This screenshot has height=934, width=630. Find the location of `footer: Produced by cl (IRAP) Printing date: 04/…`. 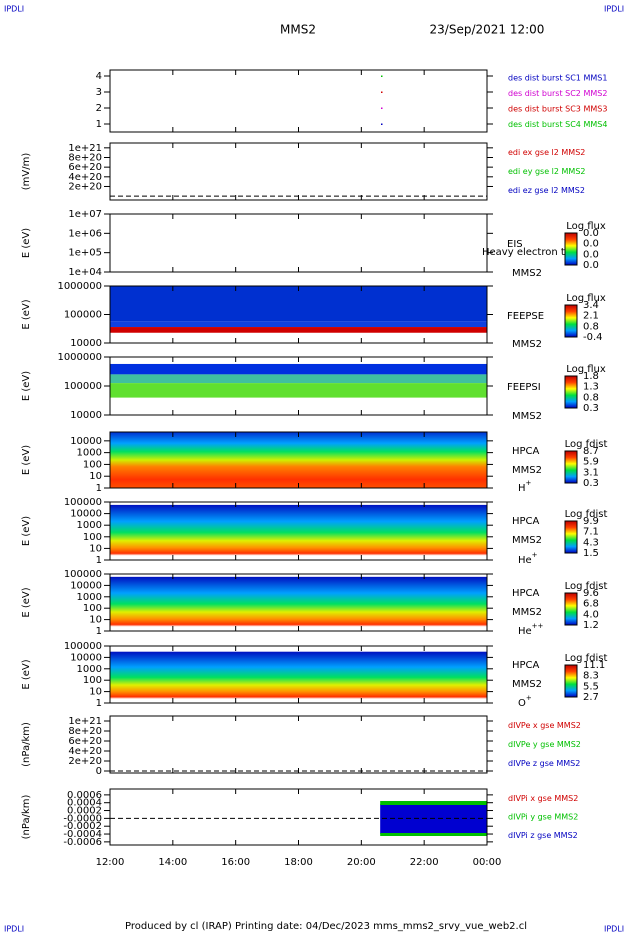

footer: Produced by cl (IRAP) Printing date: 04/… is located at coordinates (326, 926).